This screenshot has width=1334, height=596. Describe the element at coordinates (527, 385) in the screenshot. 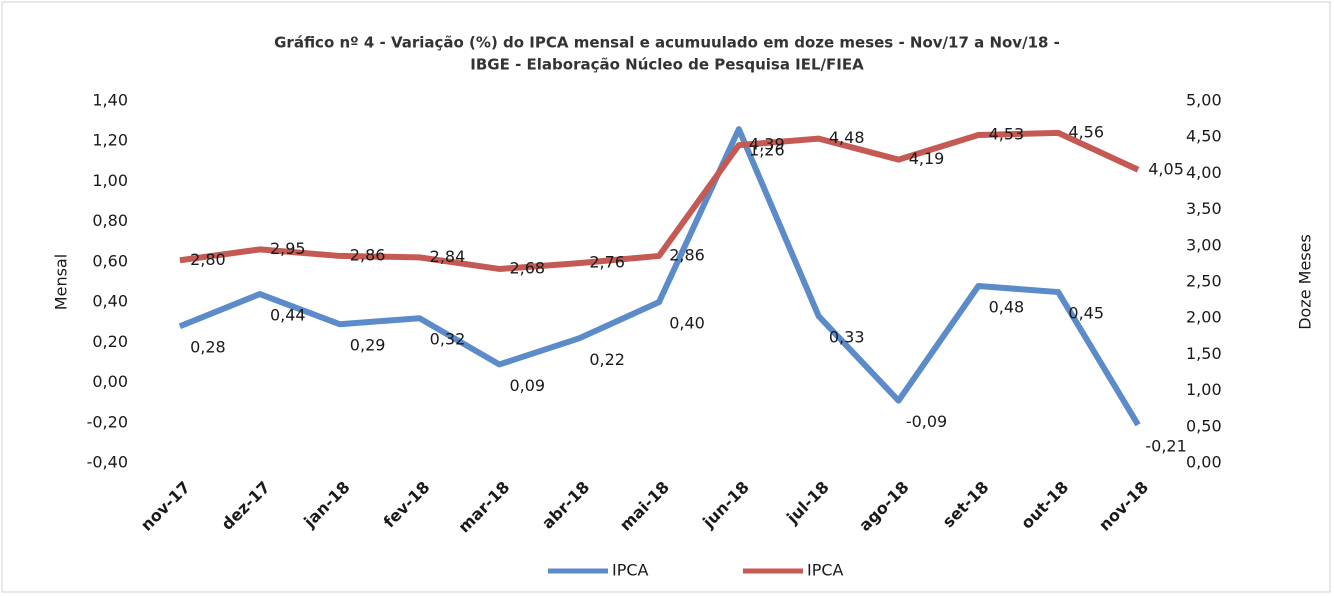

I see `data-label: 0,09` at that location.